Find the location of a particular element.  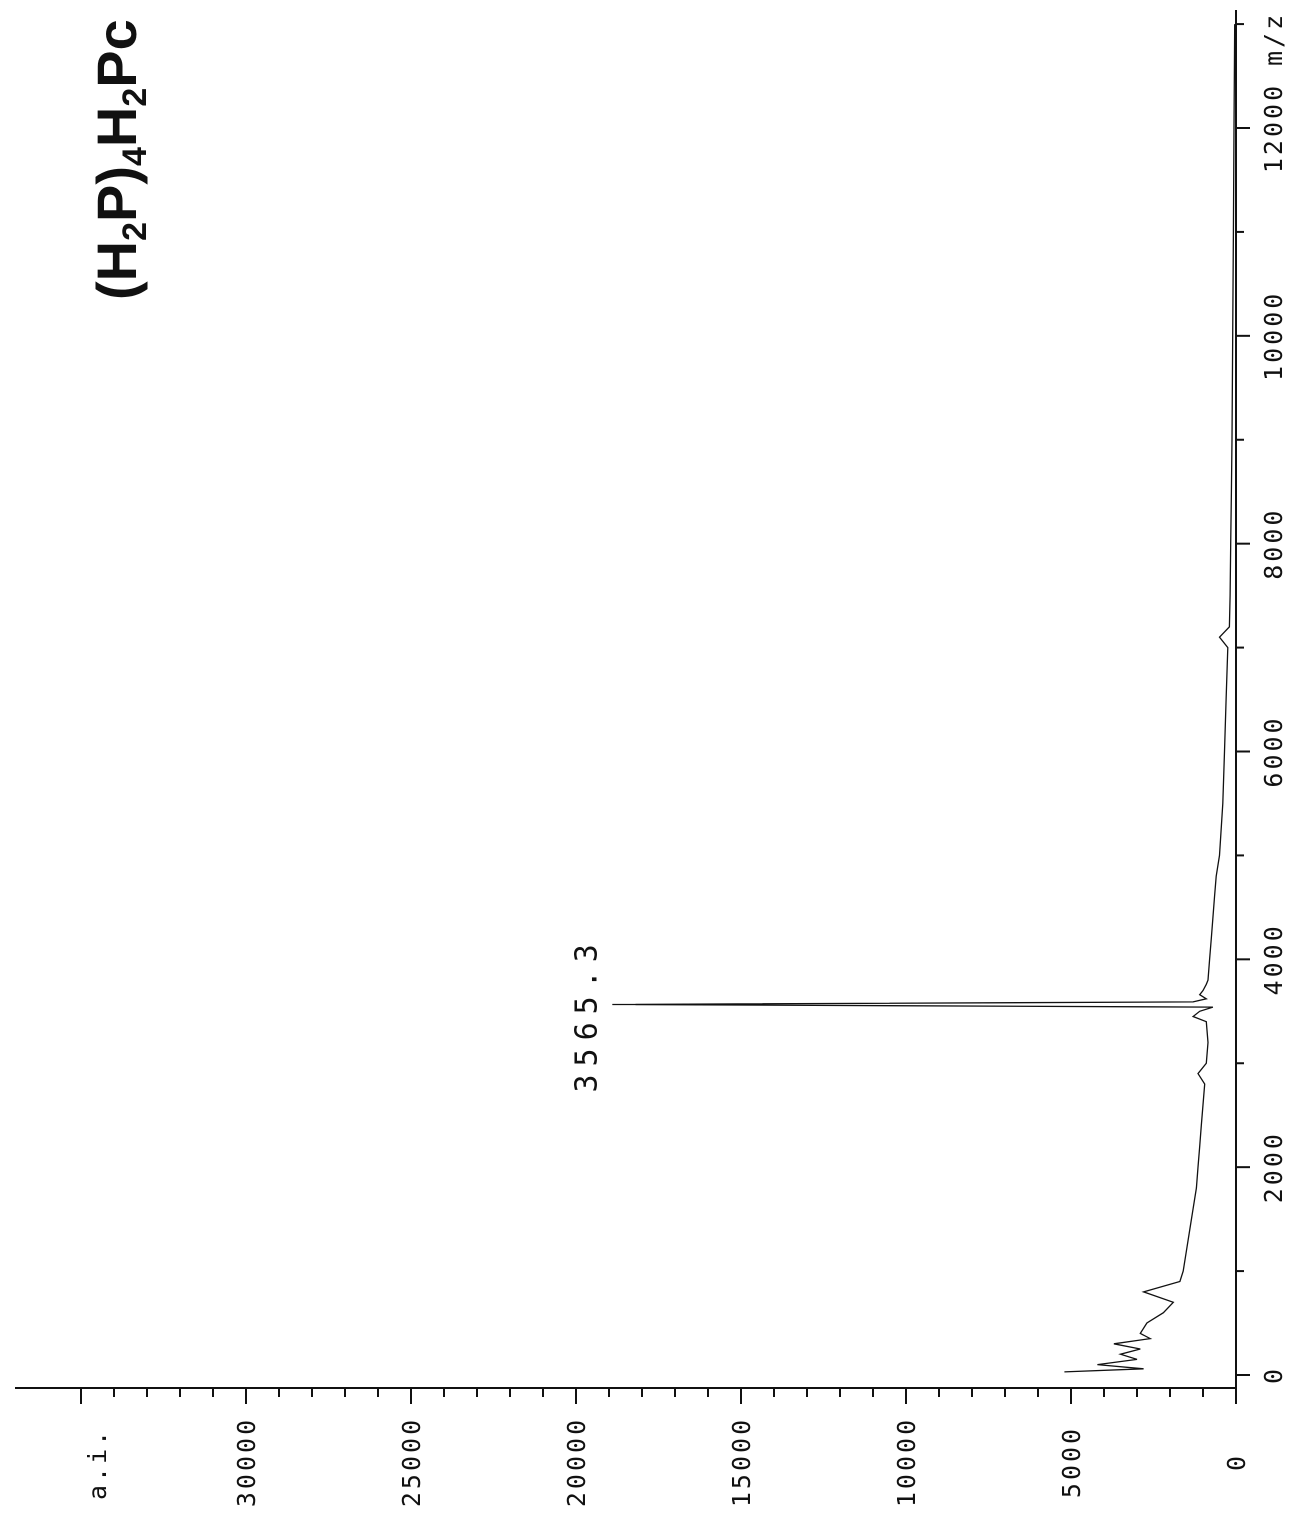

title-part-5: H is located at coordinates (116, 127).